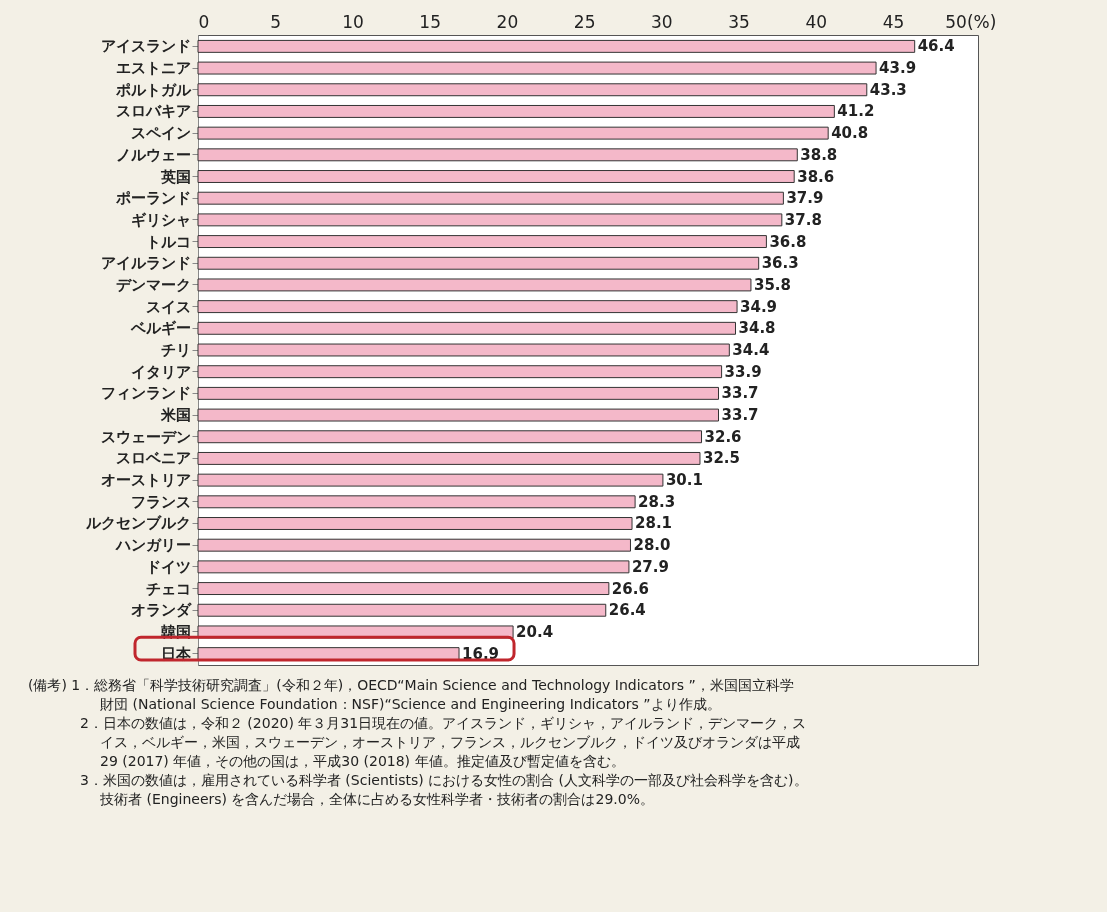  What do you see at coordinates (153, 89) in the screenshot?
I see `y-tick-label: ポルトガル` at bounding box center [153, 89].